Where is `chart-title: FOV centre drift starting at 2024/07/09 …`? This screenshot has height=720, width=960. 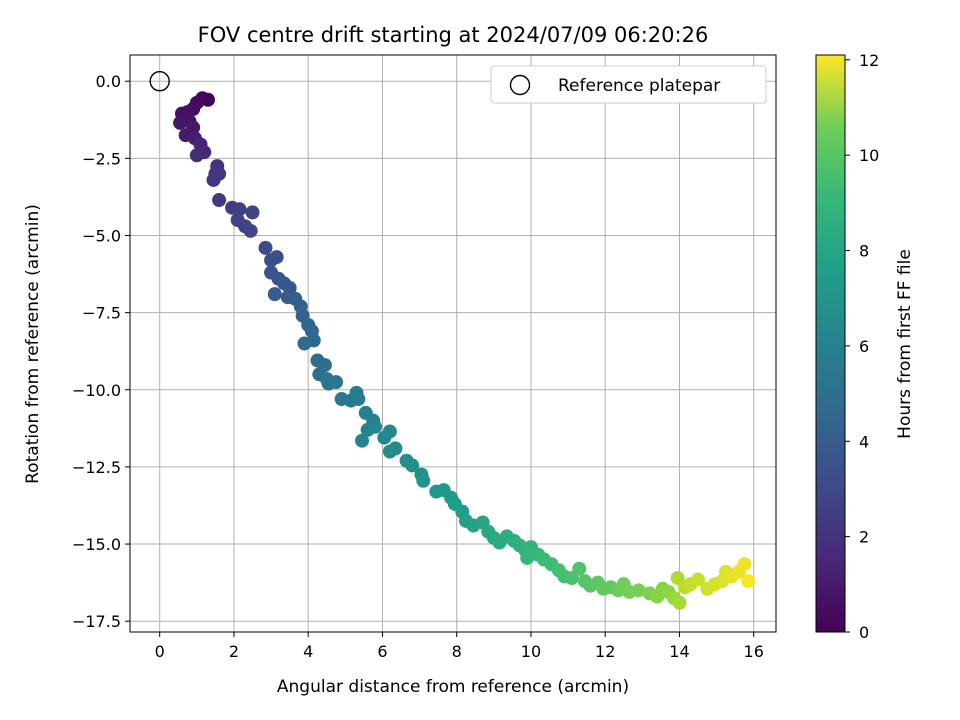
chart-title: FOV centre drift starting at 2024/07/09 … is located at coordinates (453, 35).